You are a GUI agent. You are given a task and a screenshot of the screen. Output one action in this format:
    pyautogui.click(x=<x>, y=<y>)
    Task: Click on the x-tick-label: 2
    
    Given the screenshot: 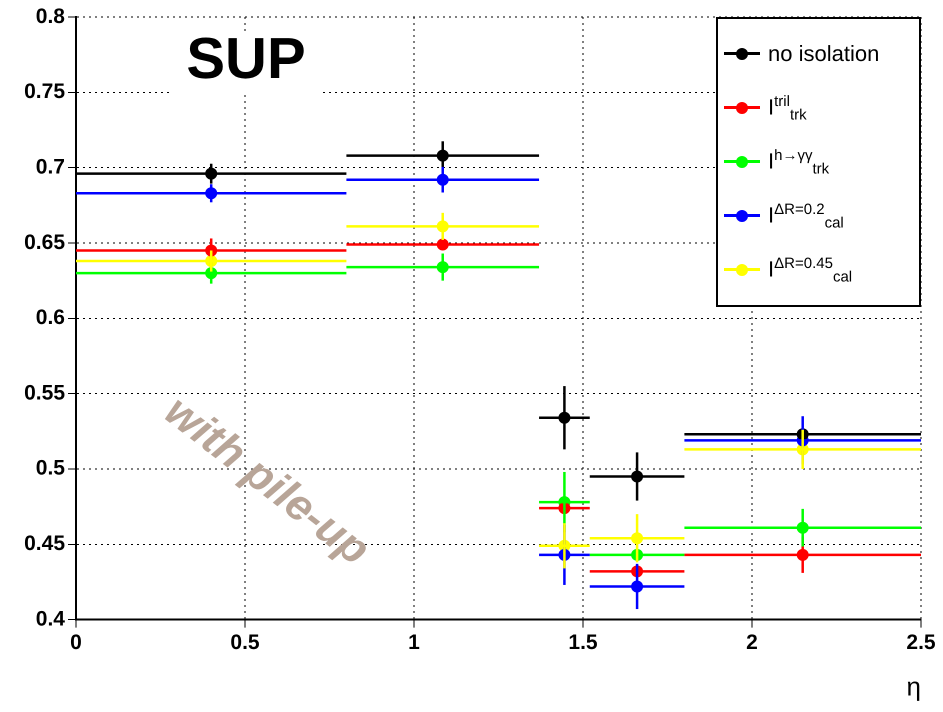 What is the action you would take?
    pyautogui.click(x=752, y=642)
    